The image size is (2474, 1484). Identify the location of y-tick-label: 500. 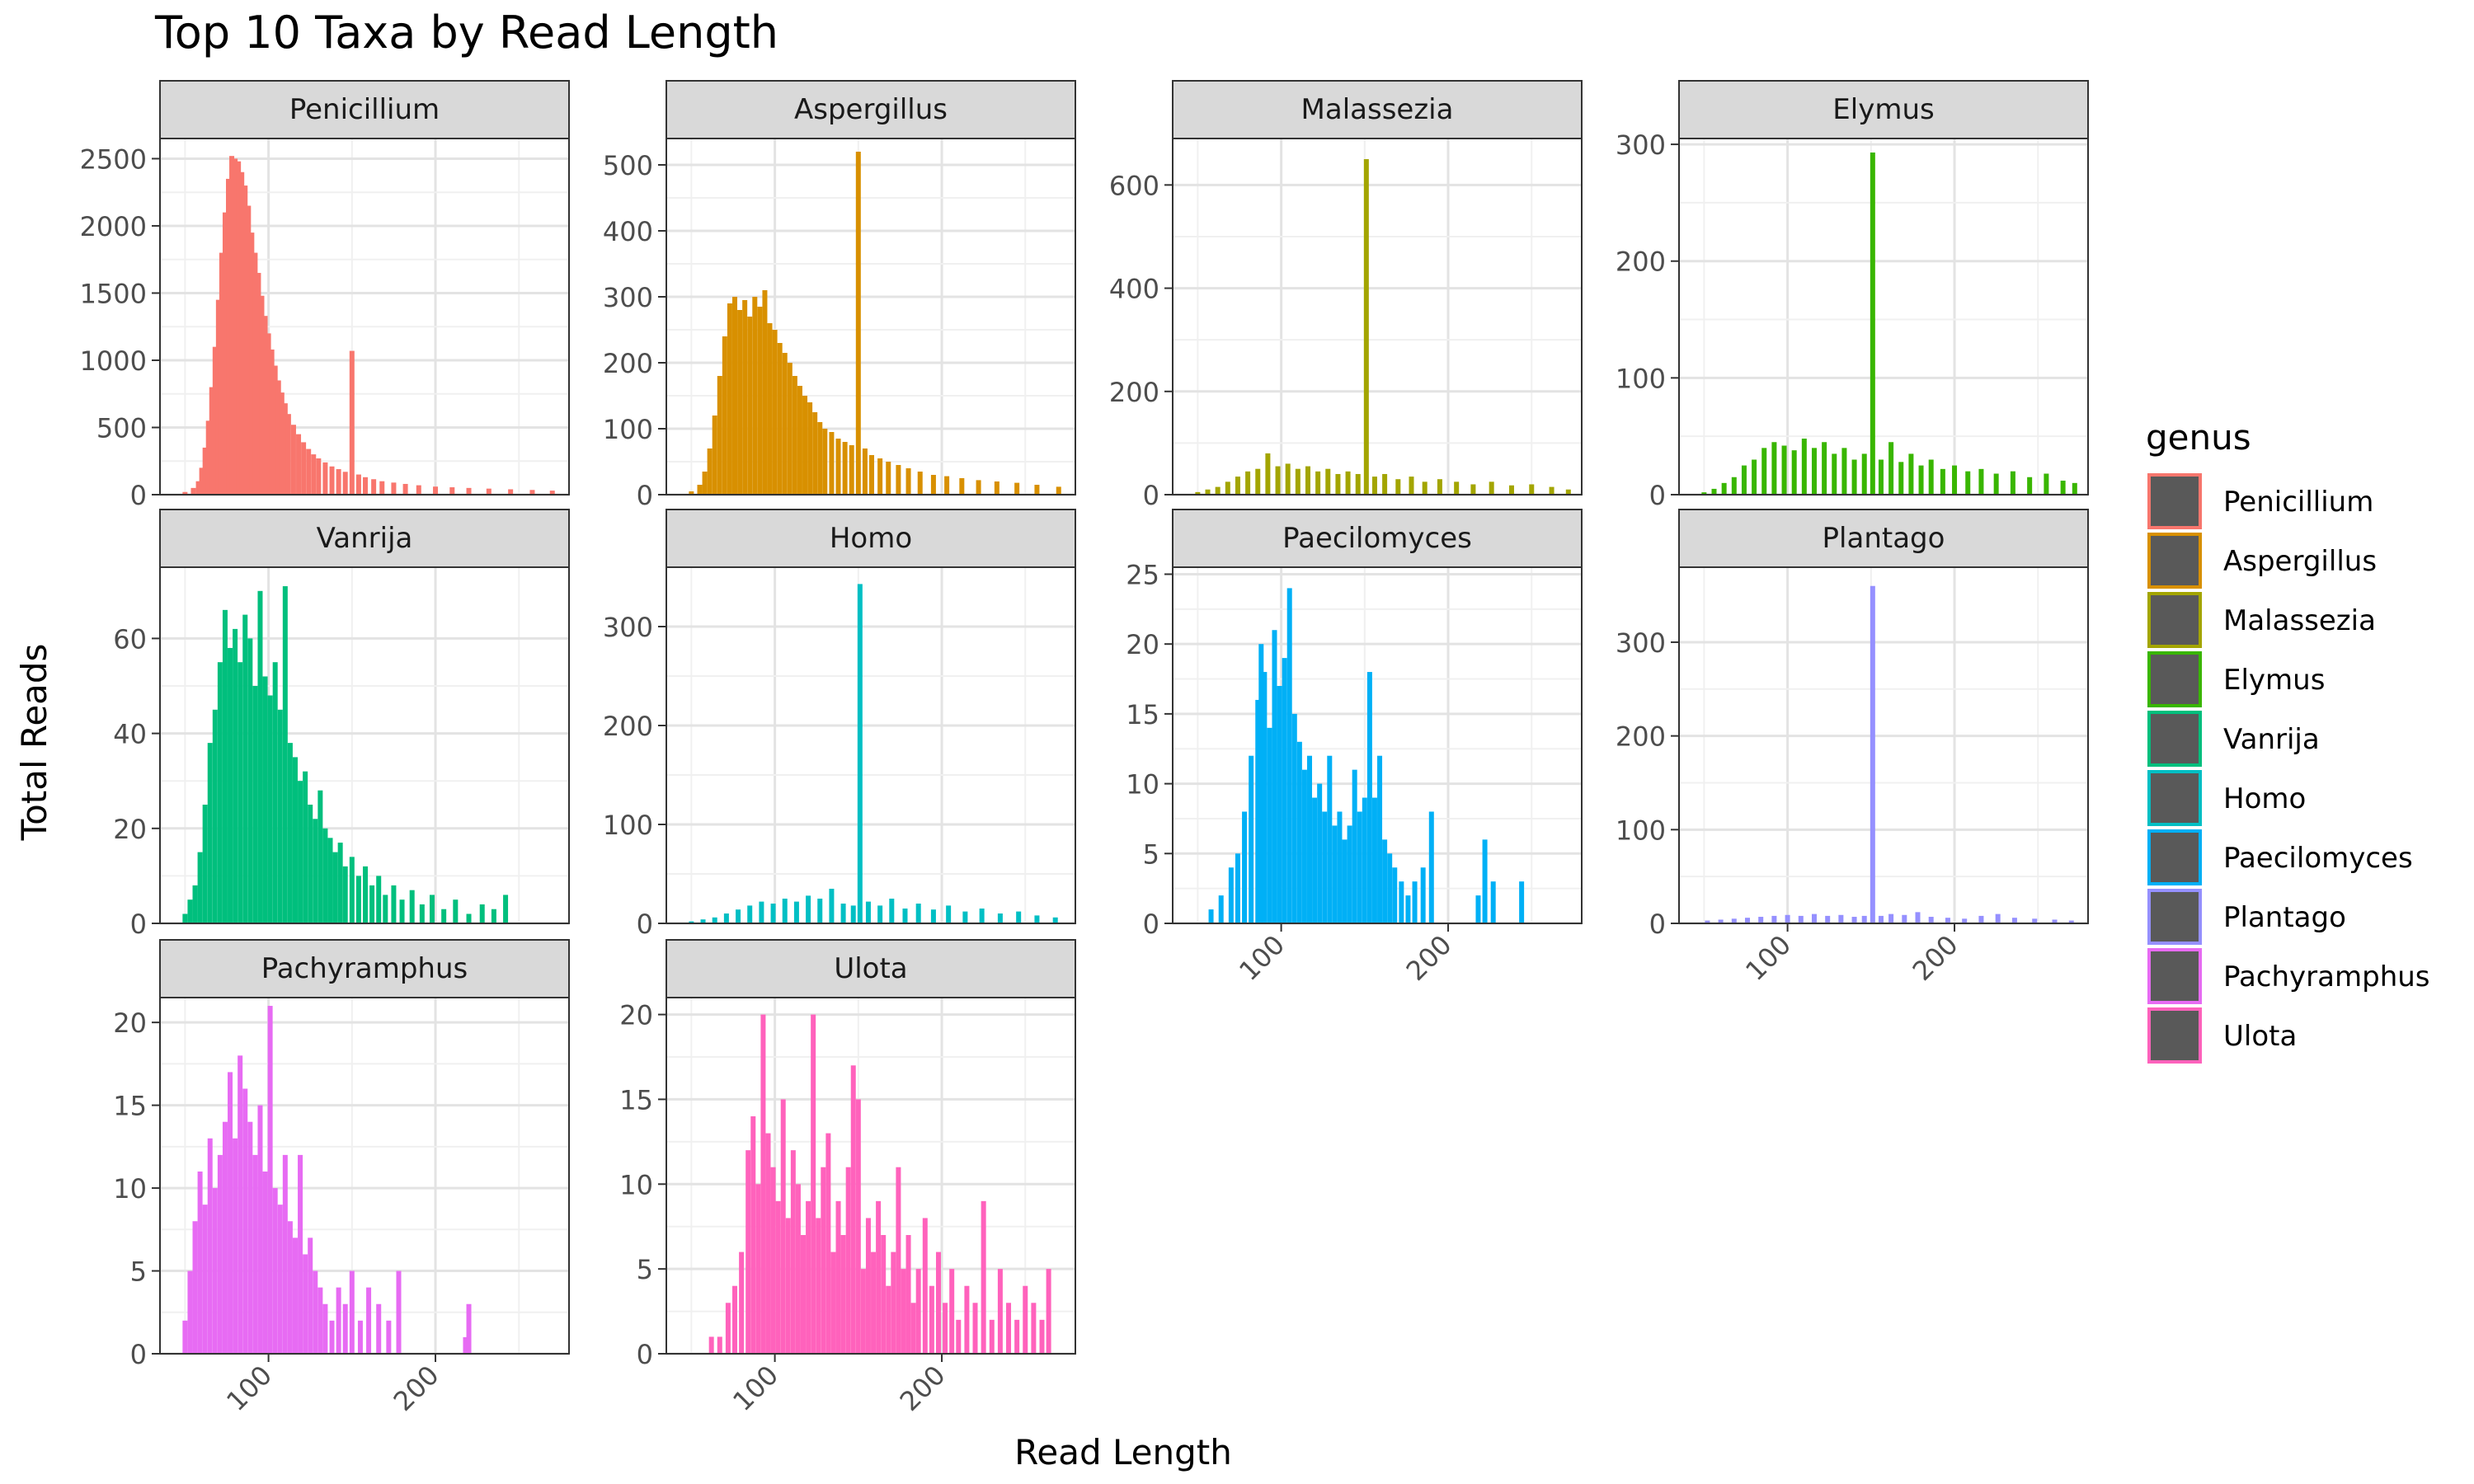
(628, 165).